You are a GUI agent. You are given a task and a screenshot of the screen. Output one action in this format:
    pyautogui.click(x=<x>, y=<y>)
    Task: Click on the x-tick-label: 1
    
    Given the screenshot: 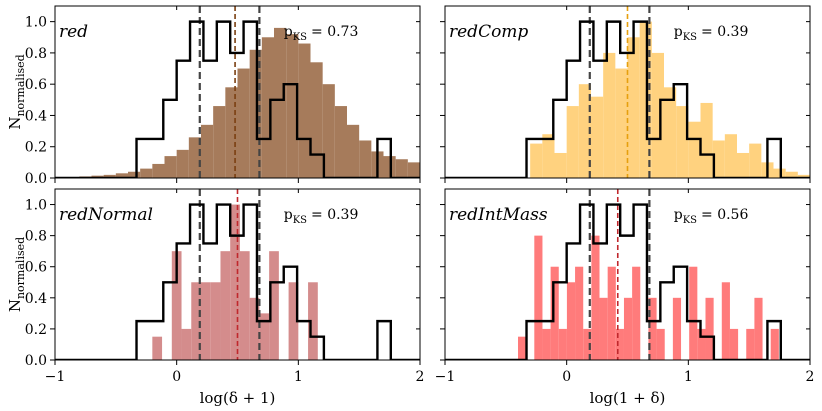 What is the action you would take?
    pyautogui.click(x=688, y=377)
    